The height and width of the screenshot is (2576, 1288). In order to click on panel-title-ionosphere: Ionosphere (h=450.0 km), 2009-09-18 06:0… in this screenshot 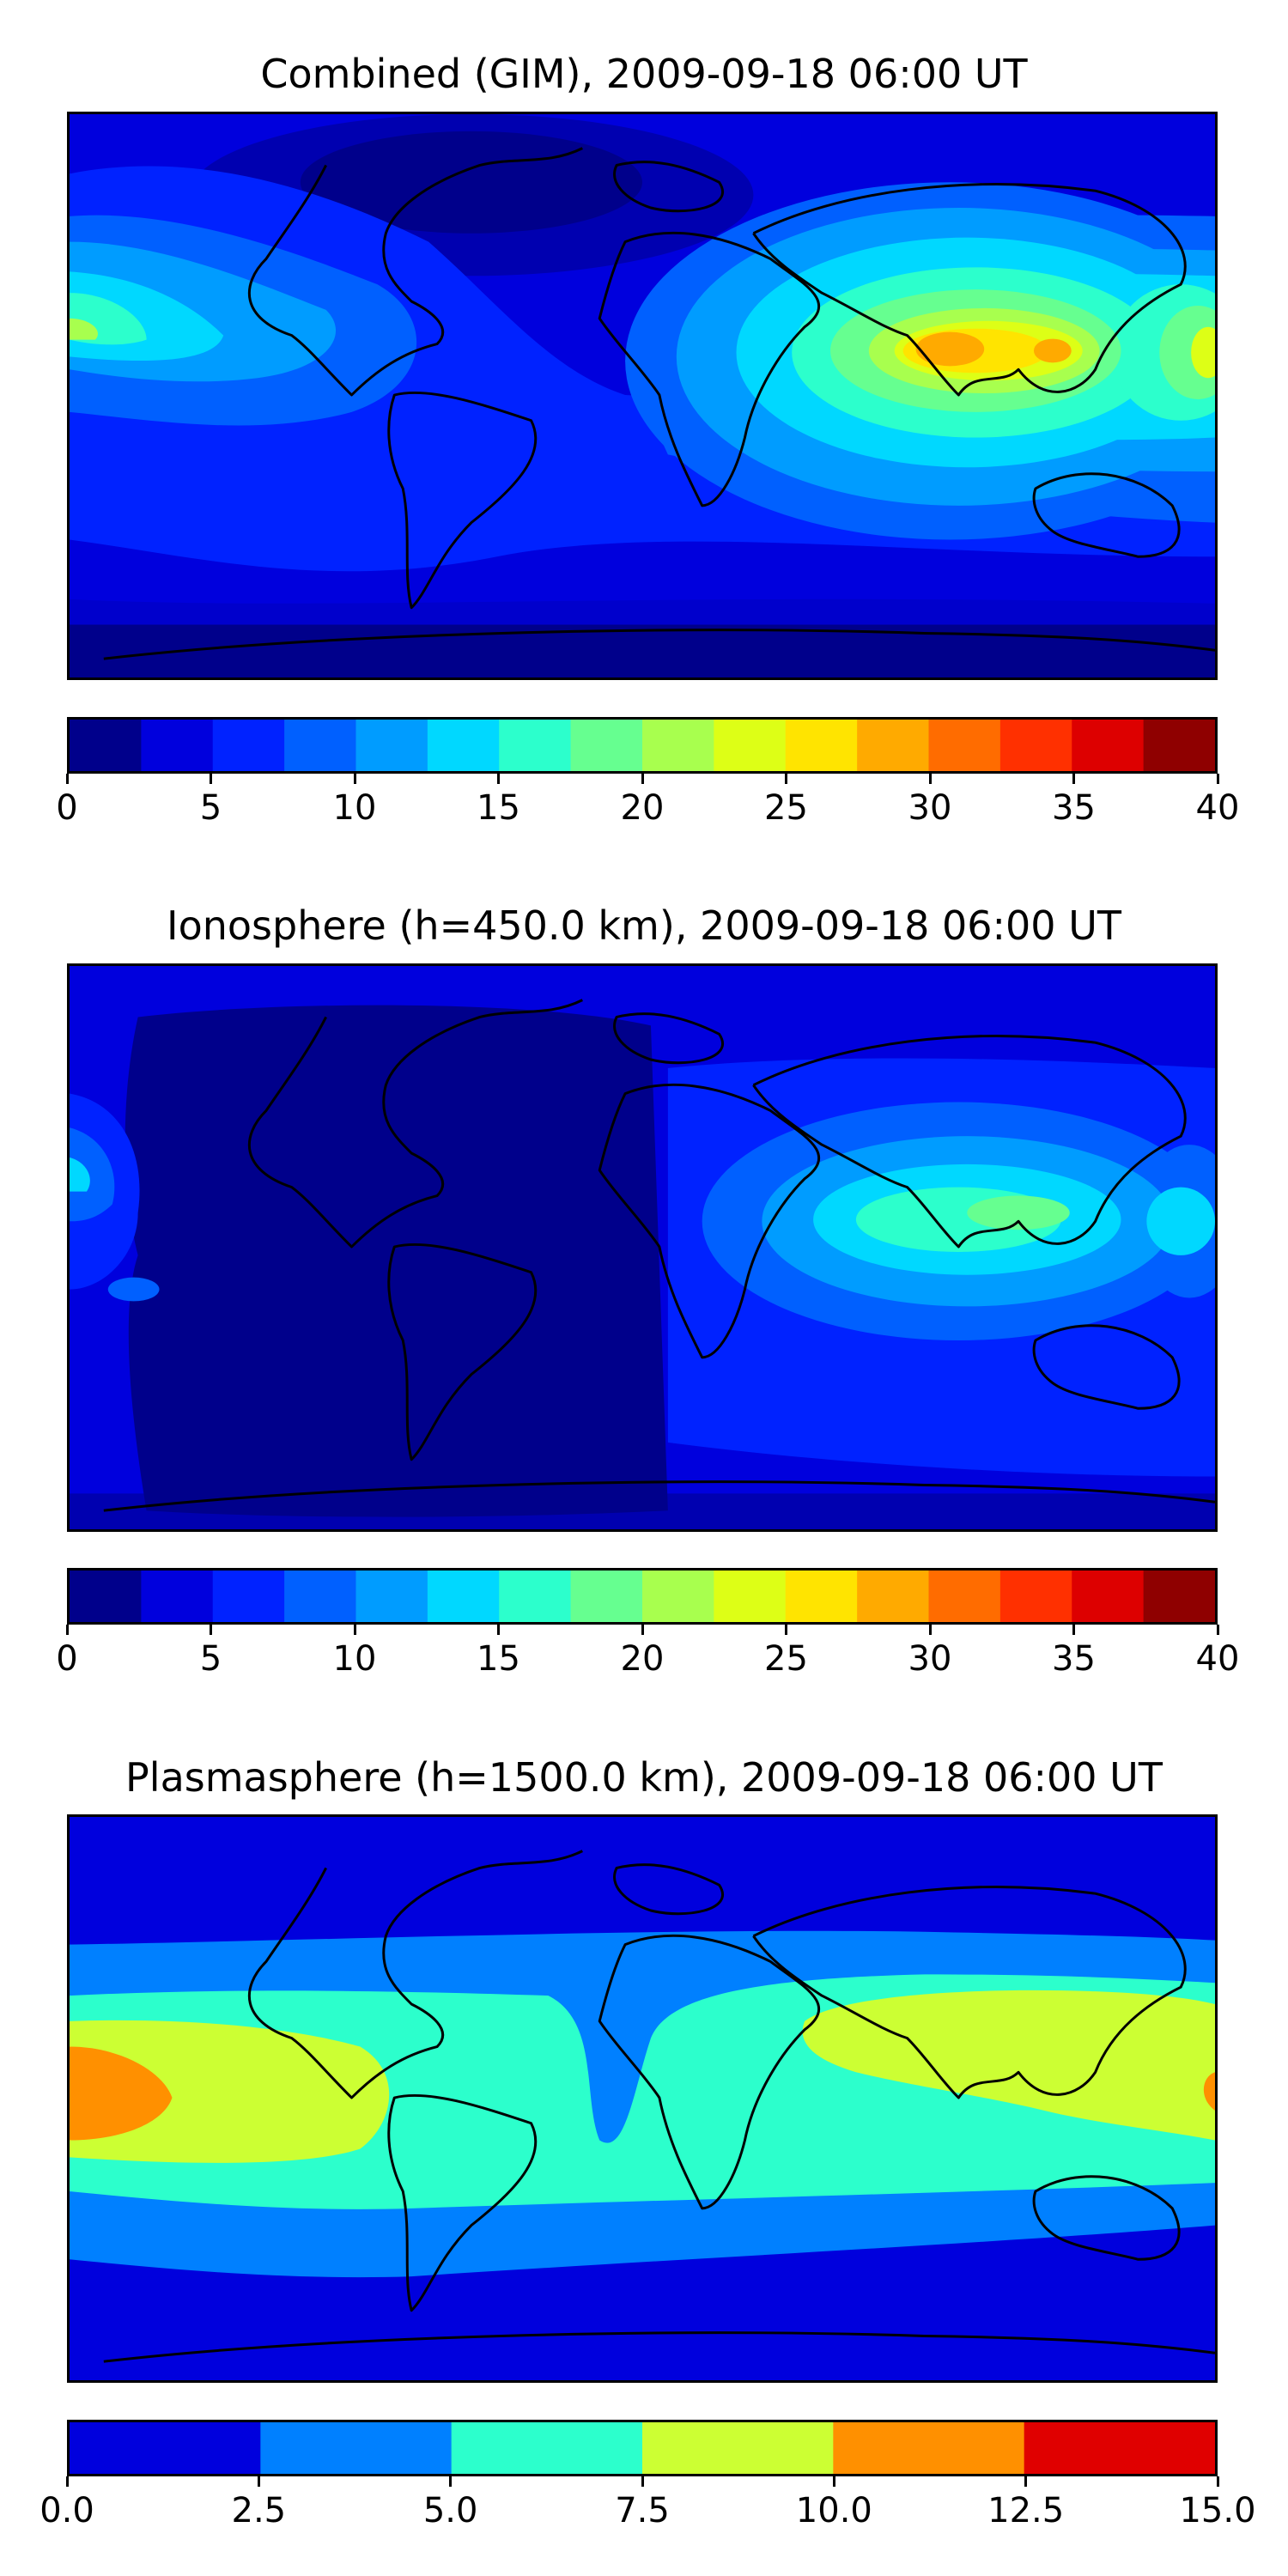, I will do `click(644, 925)`.